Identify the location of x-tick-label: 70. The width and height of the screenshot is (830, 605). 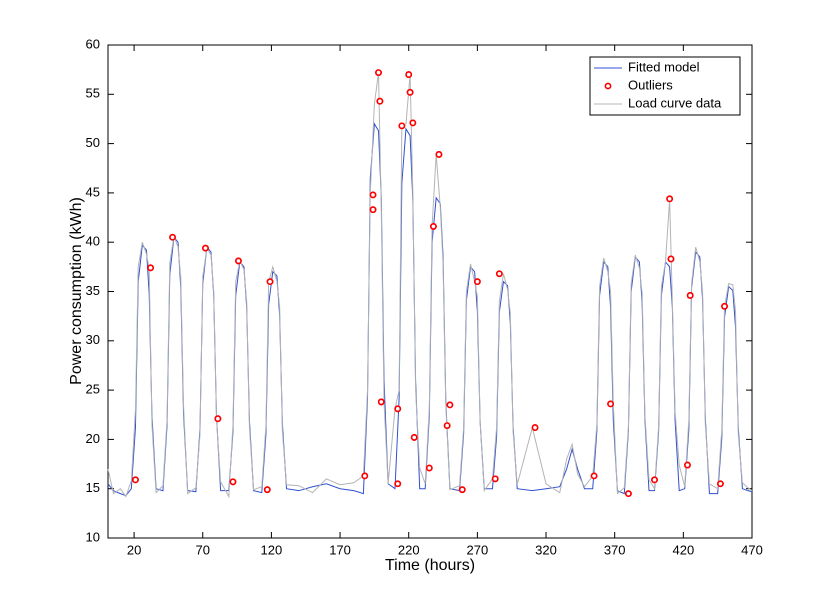
(203, 549).